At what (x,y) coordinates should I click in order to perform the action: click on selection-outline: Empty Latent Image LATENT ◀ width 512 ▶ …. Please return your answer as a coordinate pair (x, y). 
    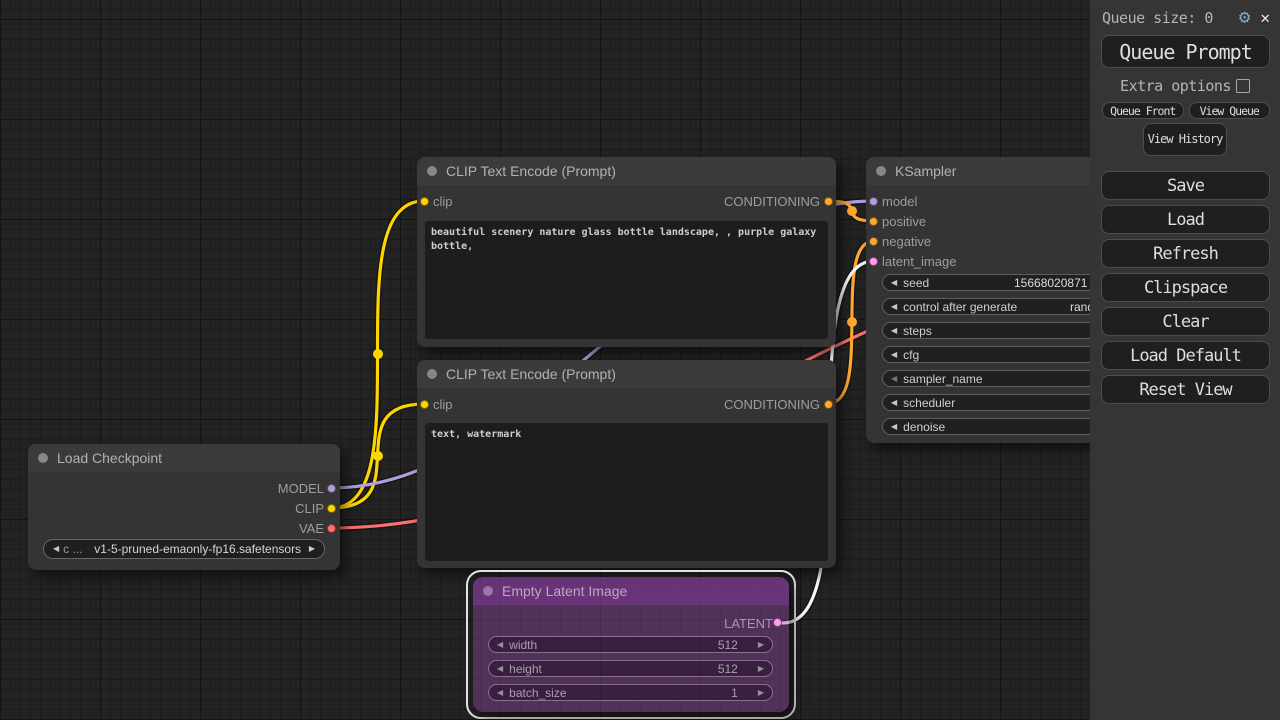
    Looking at the image, I should click on (631, 644).